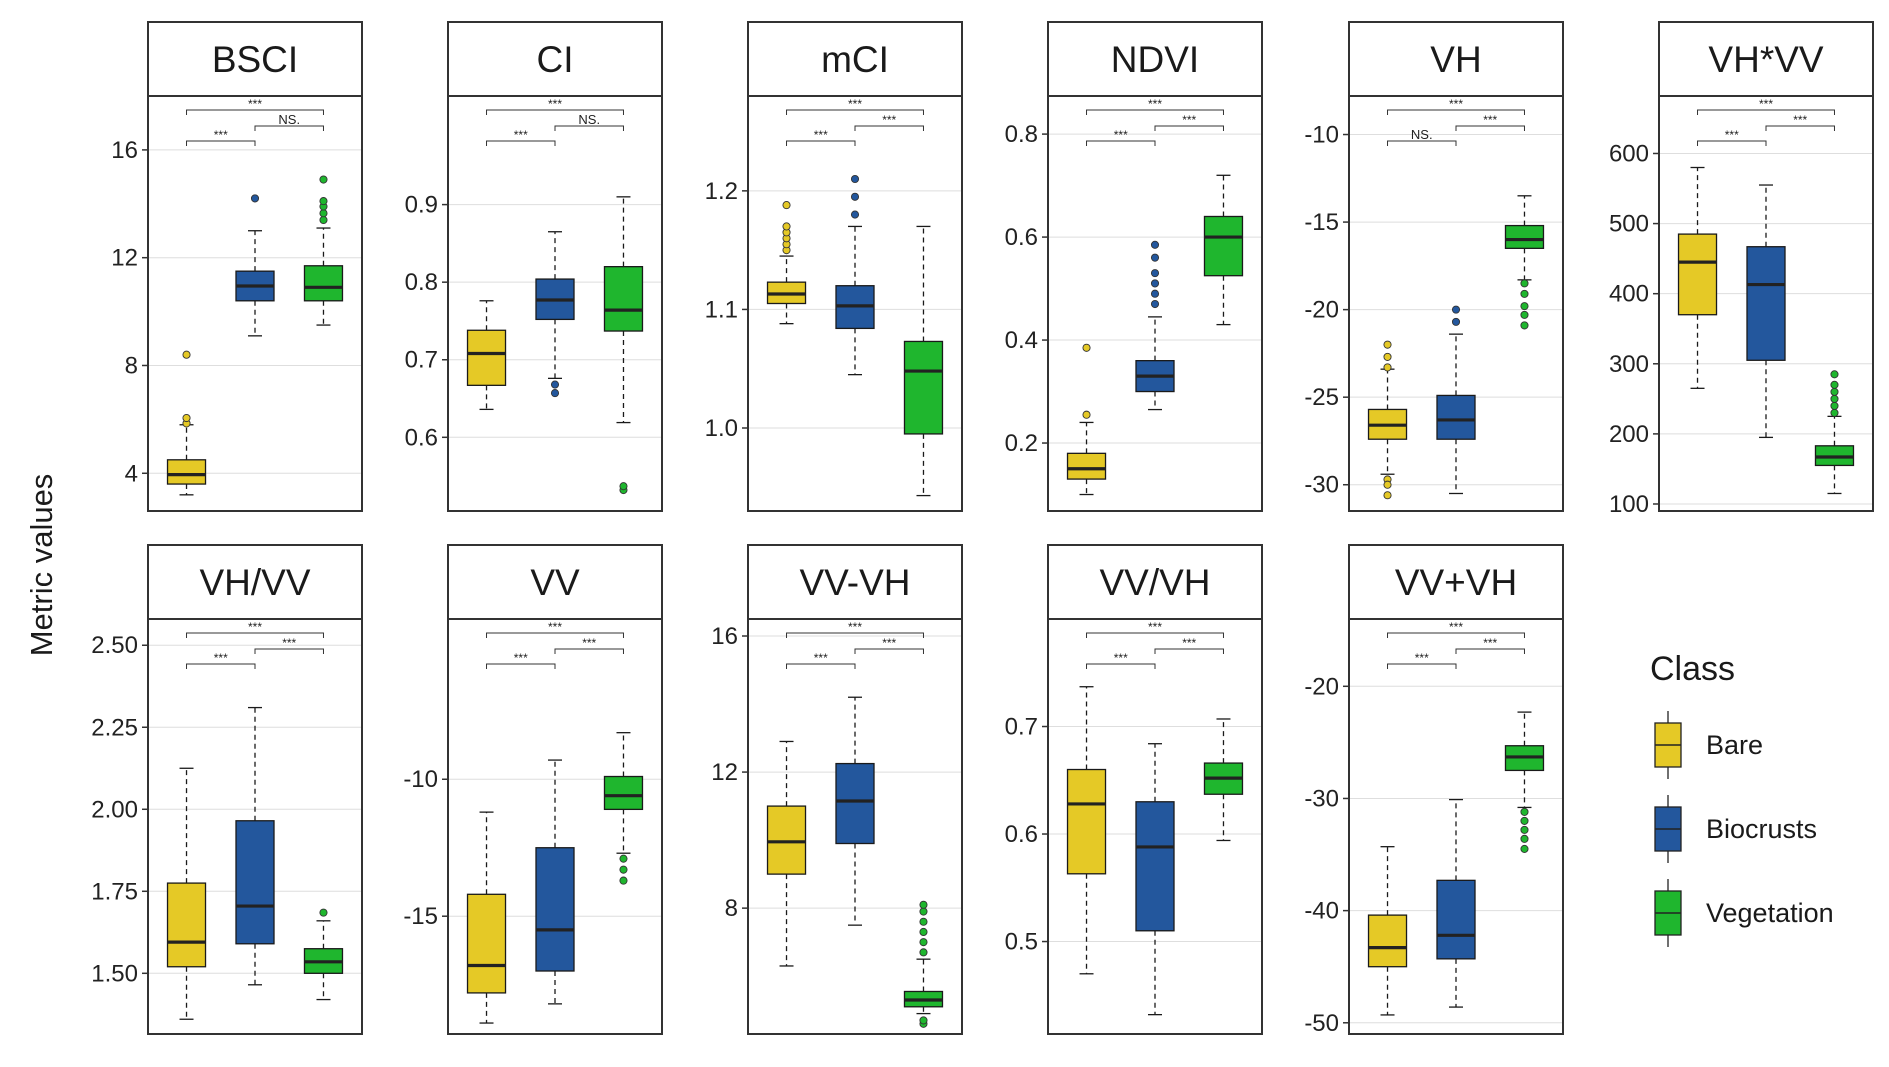  Describe the element at coordinates (131, 365) in the screenshot. I see `y-tick-label: 8` at that location.